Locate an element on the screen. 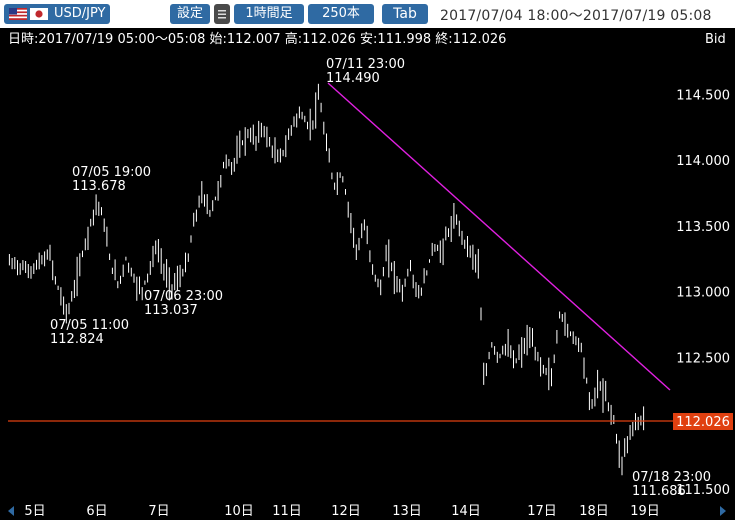  current-price-tag: 112.026 is located at coordinates (703, 421).